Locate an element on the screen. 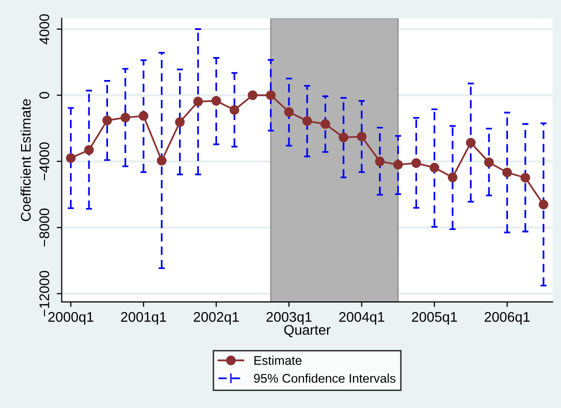  y-tick-label: 0 is located at coordinates (44, 95).